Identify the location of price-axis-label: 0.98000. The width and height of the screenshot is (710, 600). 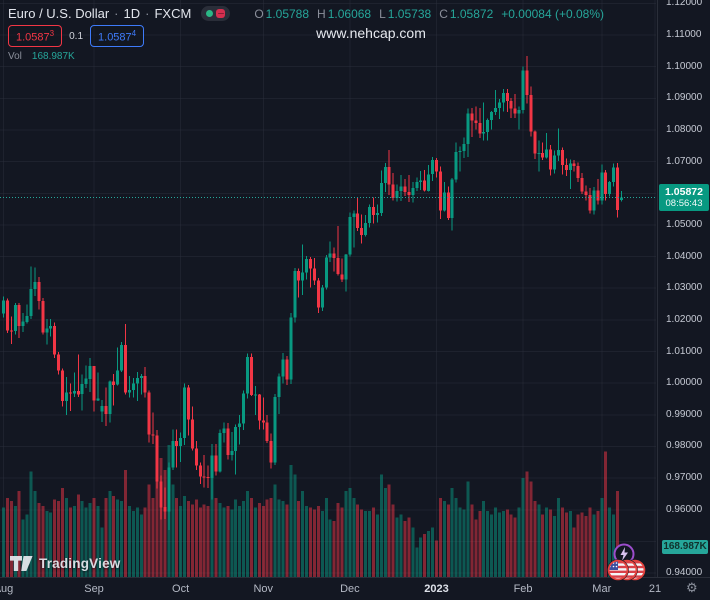
(684, 446).